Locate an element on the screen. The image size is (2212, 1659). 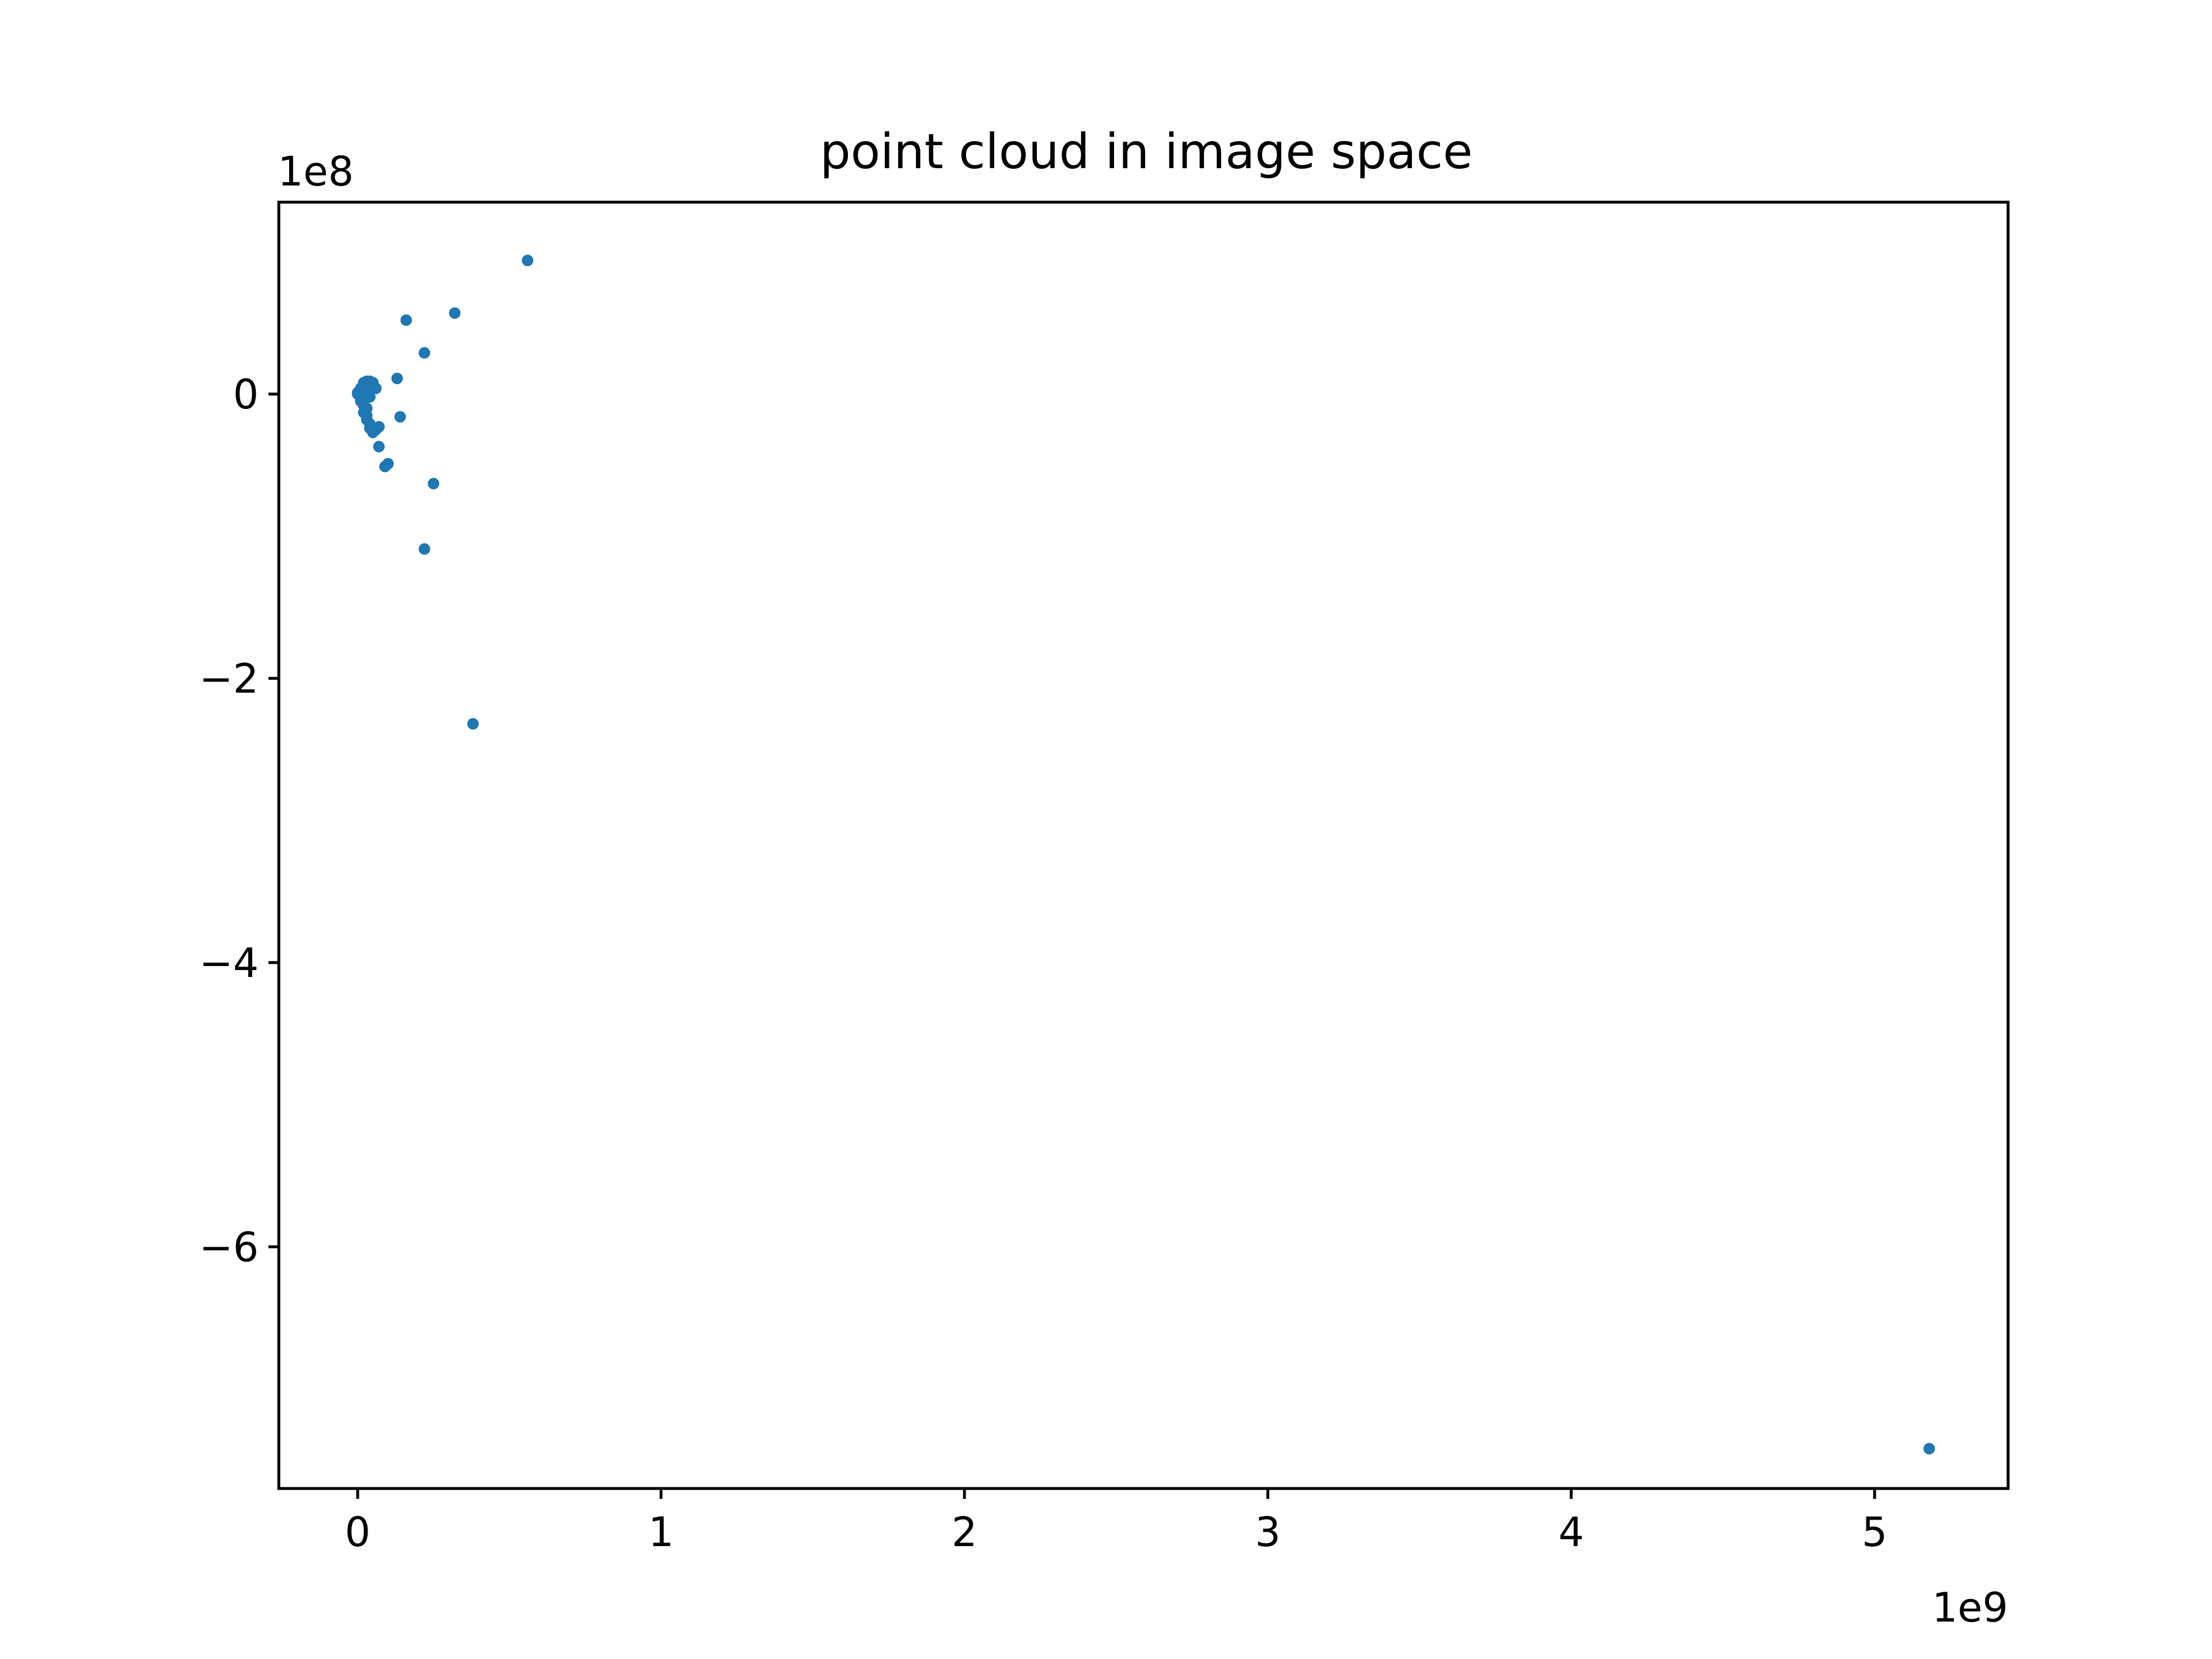
x-tick-label: 0 is located at coordinates (358, 1532).